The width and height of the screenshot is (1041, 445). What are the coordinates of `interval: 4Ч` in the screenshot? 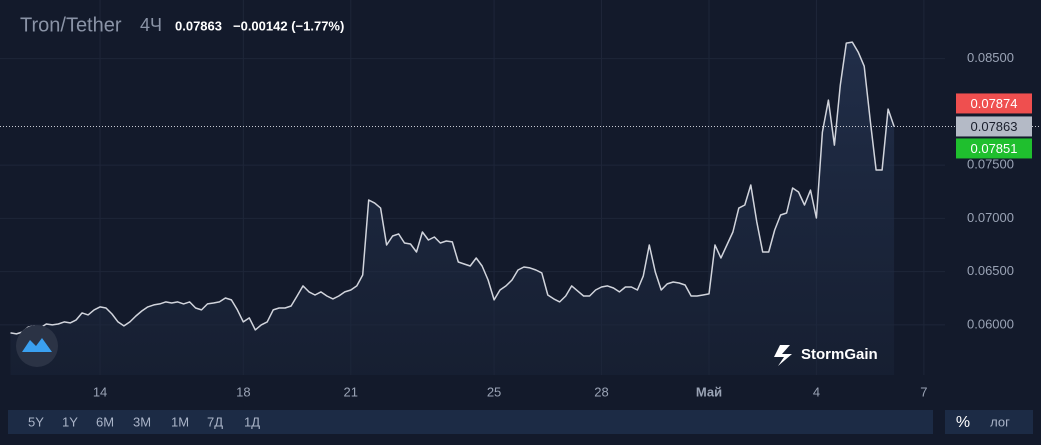 It's located at (151, 25).